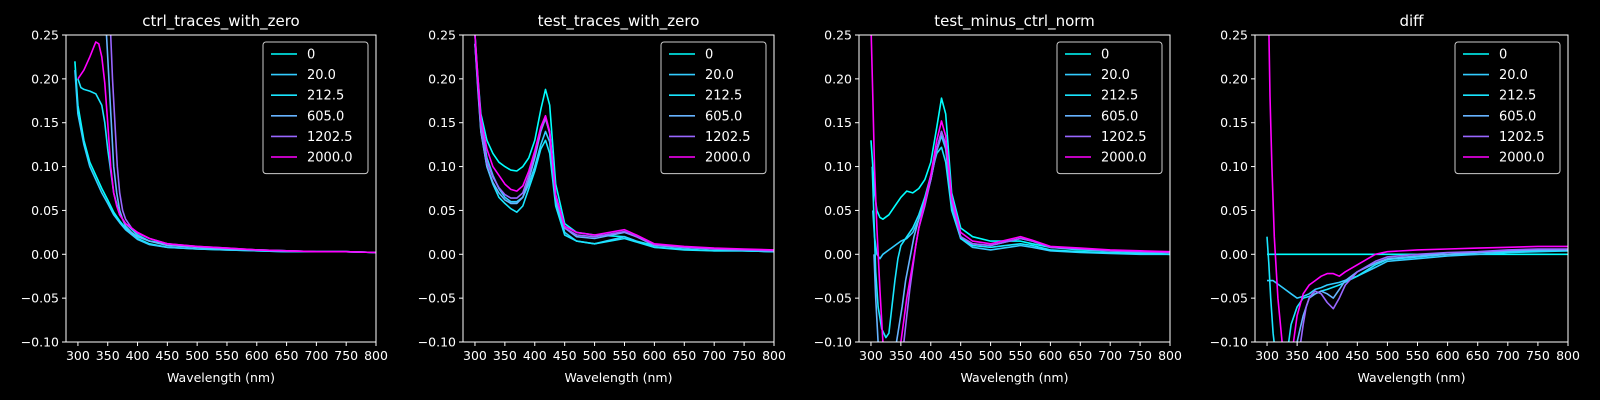  I want to click on chart-title: diff, so click(1411, 21).